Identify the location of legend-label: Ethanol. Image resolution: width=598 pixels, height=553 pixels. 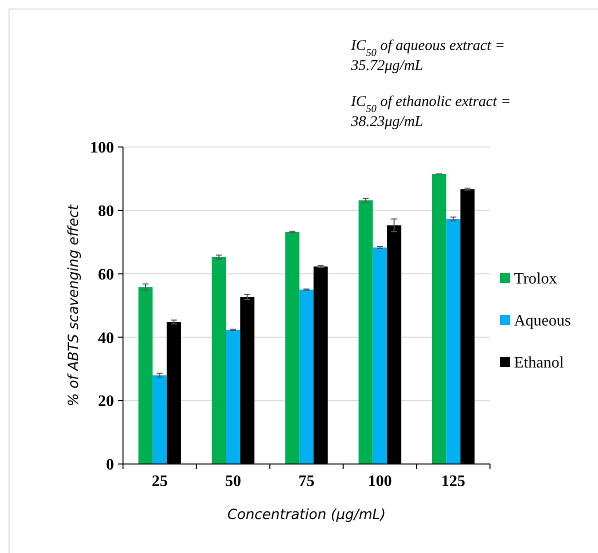
(539, 363).